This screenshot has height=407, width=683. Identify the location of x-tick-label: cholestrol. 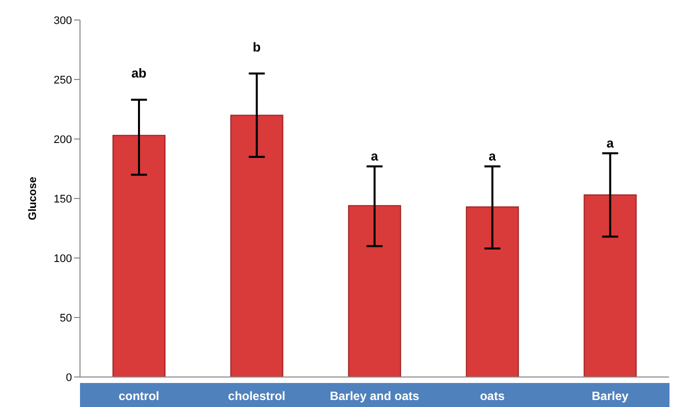
(257, 396).